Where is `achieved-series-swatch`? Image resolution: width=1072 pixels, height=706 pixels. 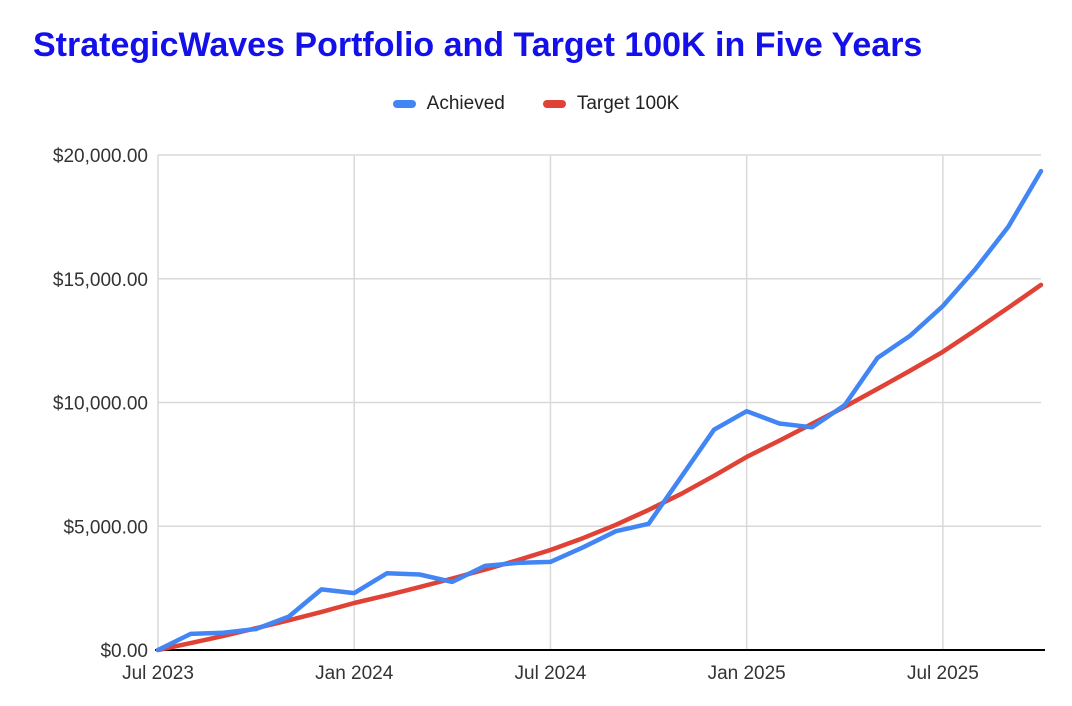 achieved-series-swatch is located at coordinates (404, 104).